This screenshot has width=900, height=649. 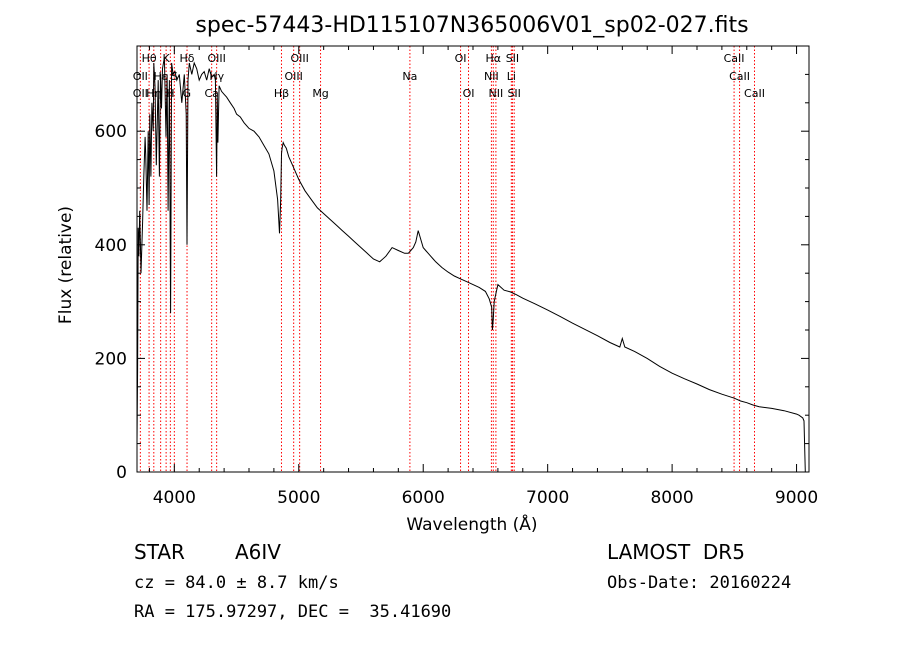 I want to click on y-tick-label-0: 0, so click(x=121, y=473).